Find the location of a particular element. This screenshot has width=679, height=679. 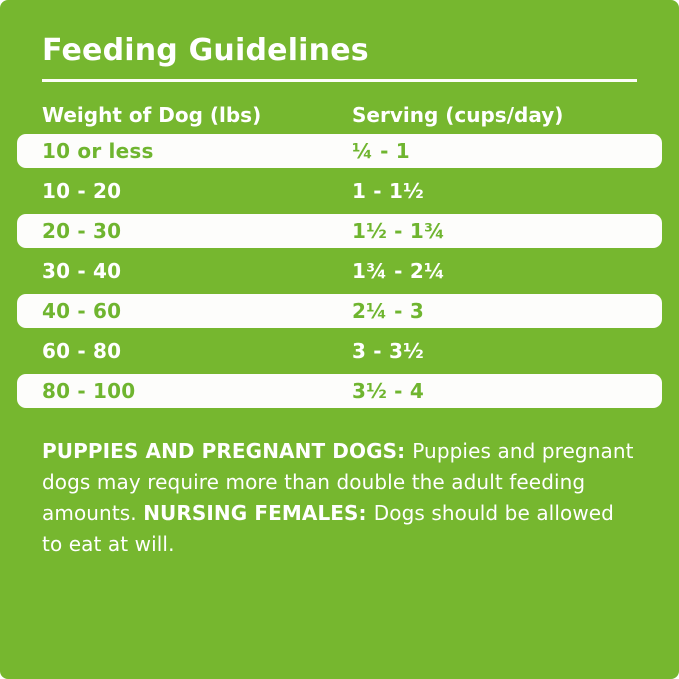

table-row: 80 - 100 3½ - 4 is located at coordinates (339, 391).